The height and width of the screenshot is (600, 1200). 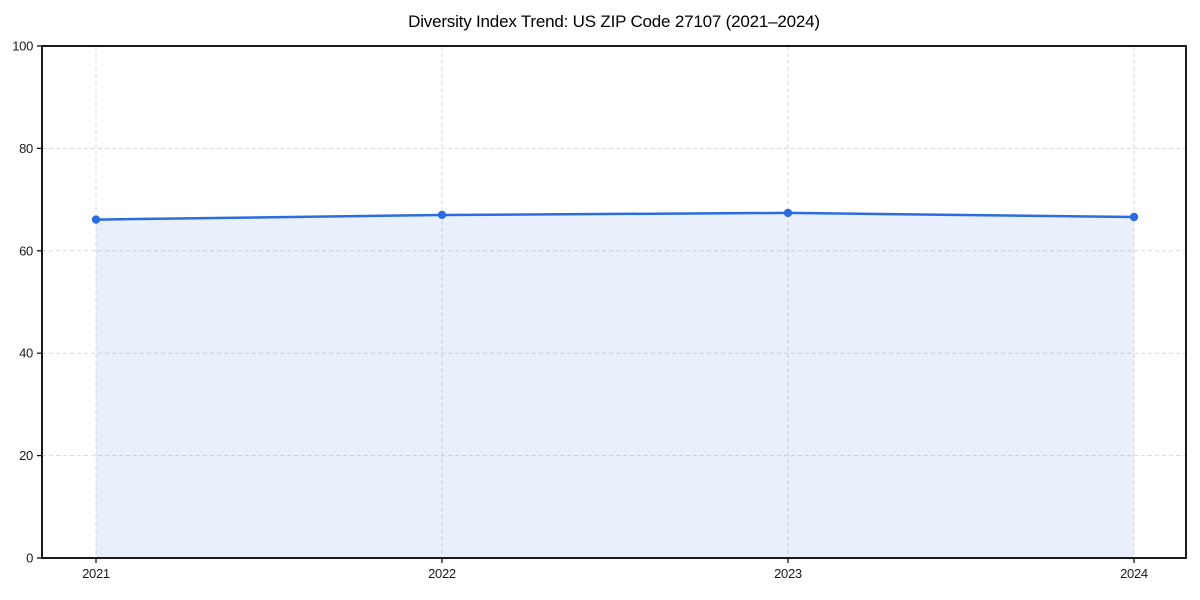 What do you see at coordinates (22, 46) in the screenshot?
I see `y-tick-label: 100` at bounding box center [22, 46].